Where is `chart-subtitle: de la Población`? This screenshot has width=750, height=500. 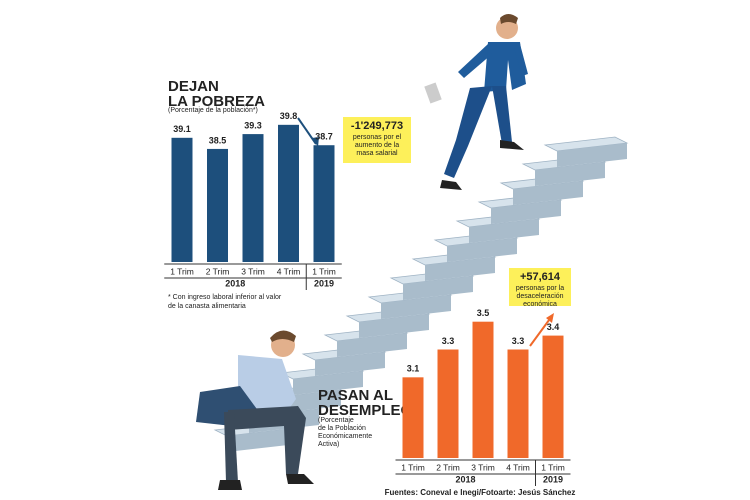 chart-subtitle: de la Población is located at coordinates (342, 428).